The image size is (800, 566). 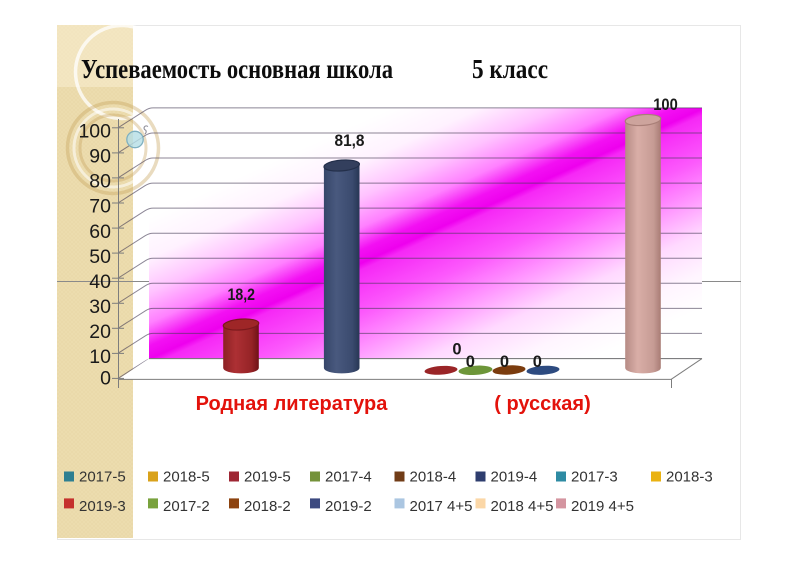 What do you see at coordinates (602, 506) in the screenshot?
I see `svg-text: 2019 4+5` at bounding box center [602, 506].